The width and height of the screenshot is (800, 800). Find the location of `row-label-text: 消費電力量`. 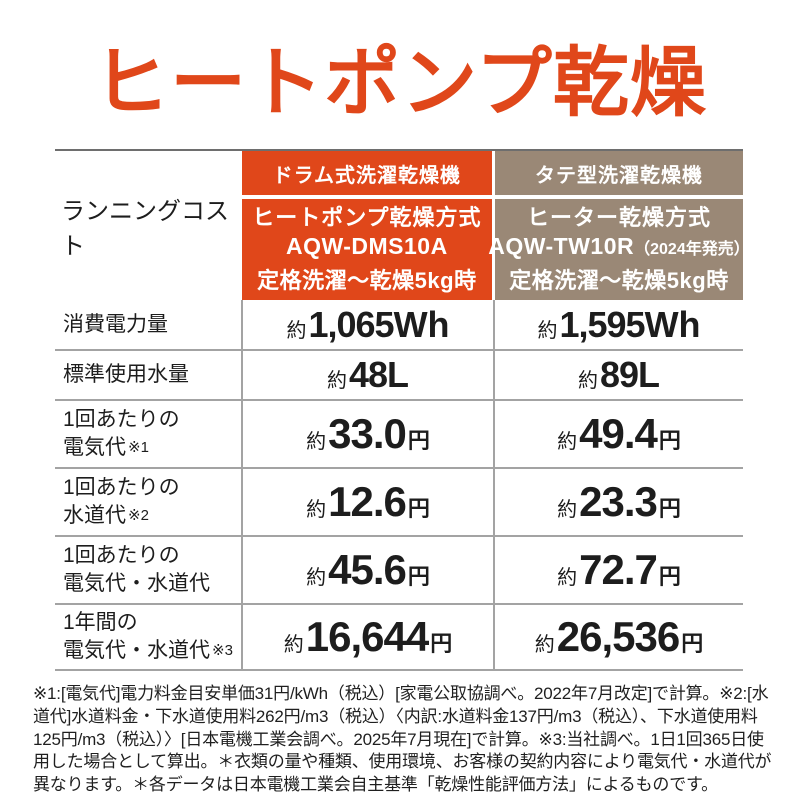

row-label-text: 消費電力量 is located at coordinates (115, 324).